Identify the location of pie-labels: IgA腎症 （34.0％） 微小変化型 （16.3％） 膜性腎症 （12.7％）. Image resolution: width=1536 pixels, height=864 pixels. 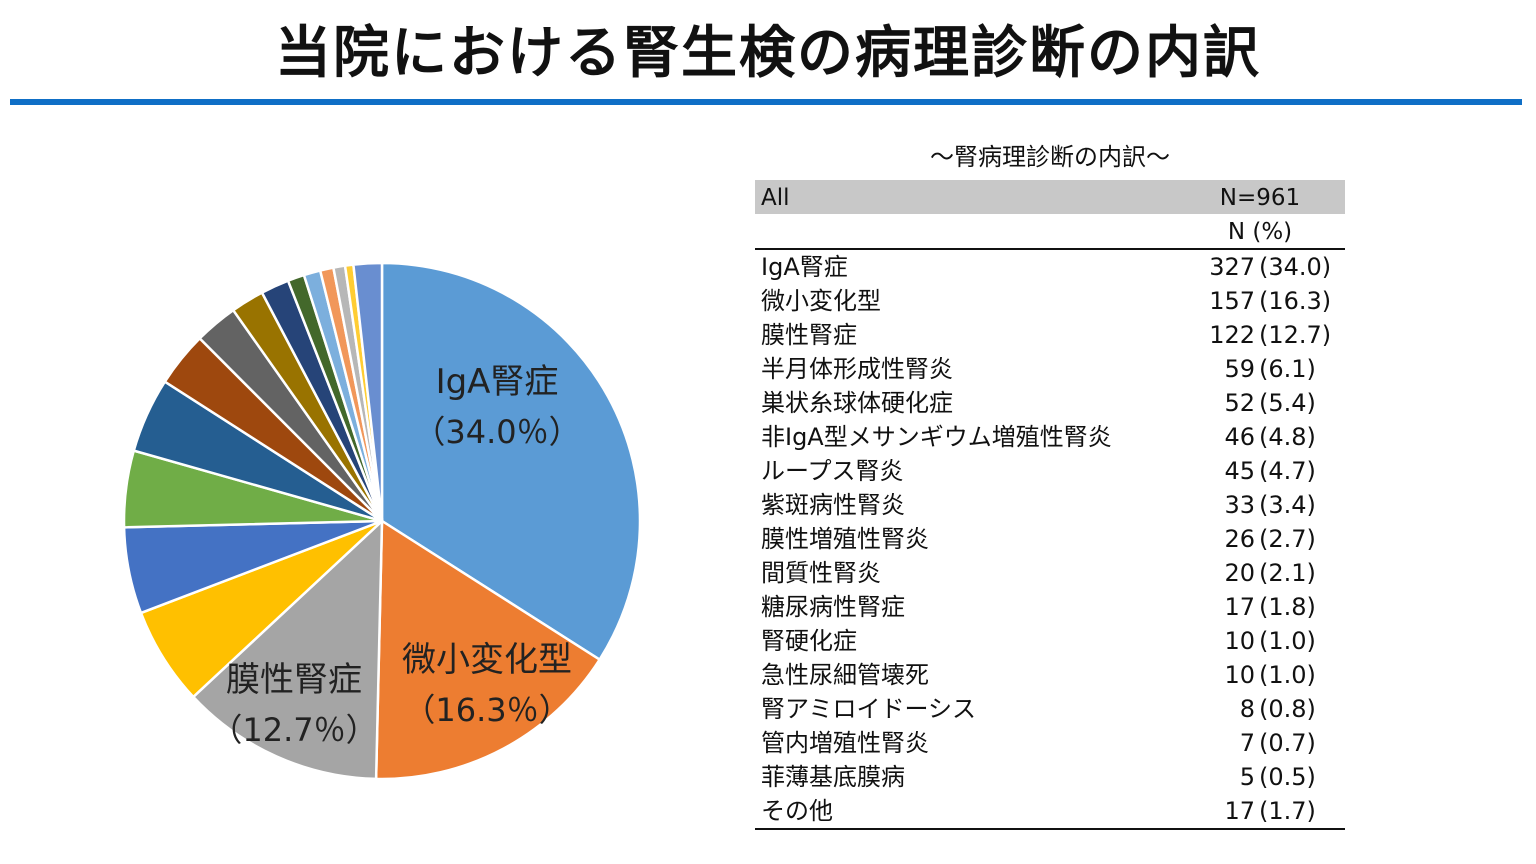
(395, 555).